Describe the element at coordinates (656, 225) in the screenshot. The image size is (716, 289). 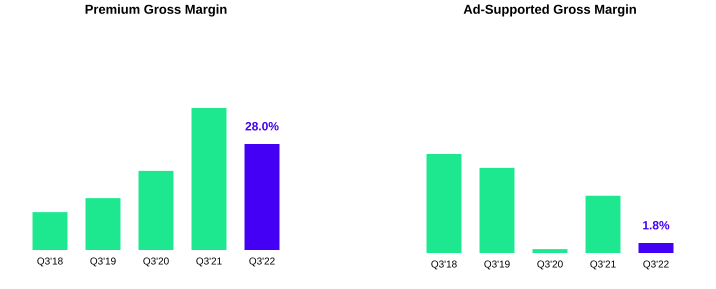
I see `data-label: 1.8%` at that location.